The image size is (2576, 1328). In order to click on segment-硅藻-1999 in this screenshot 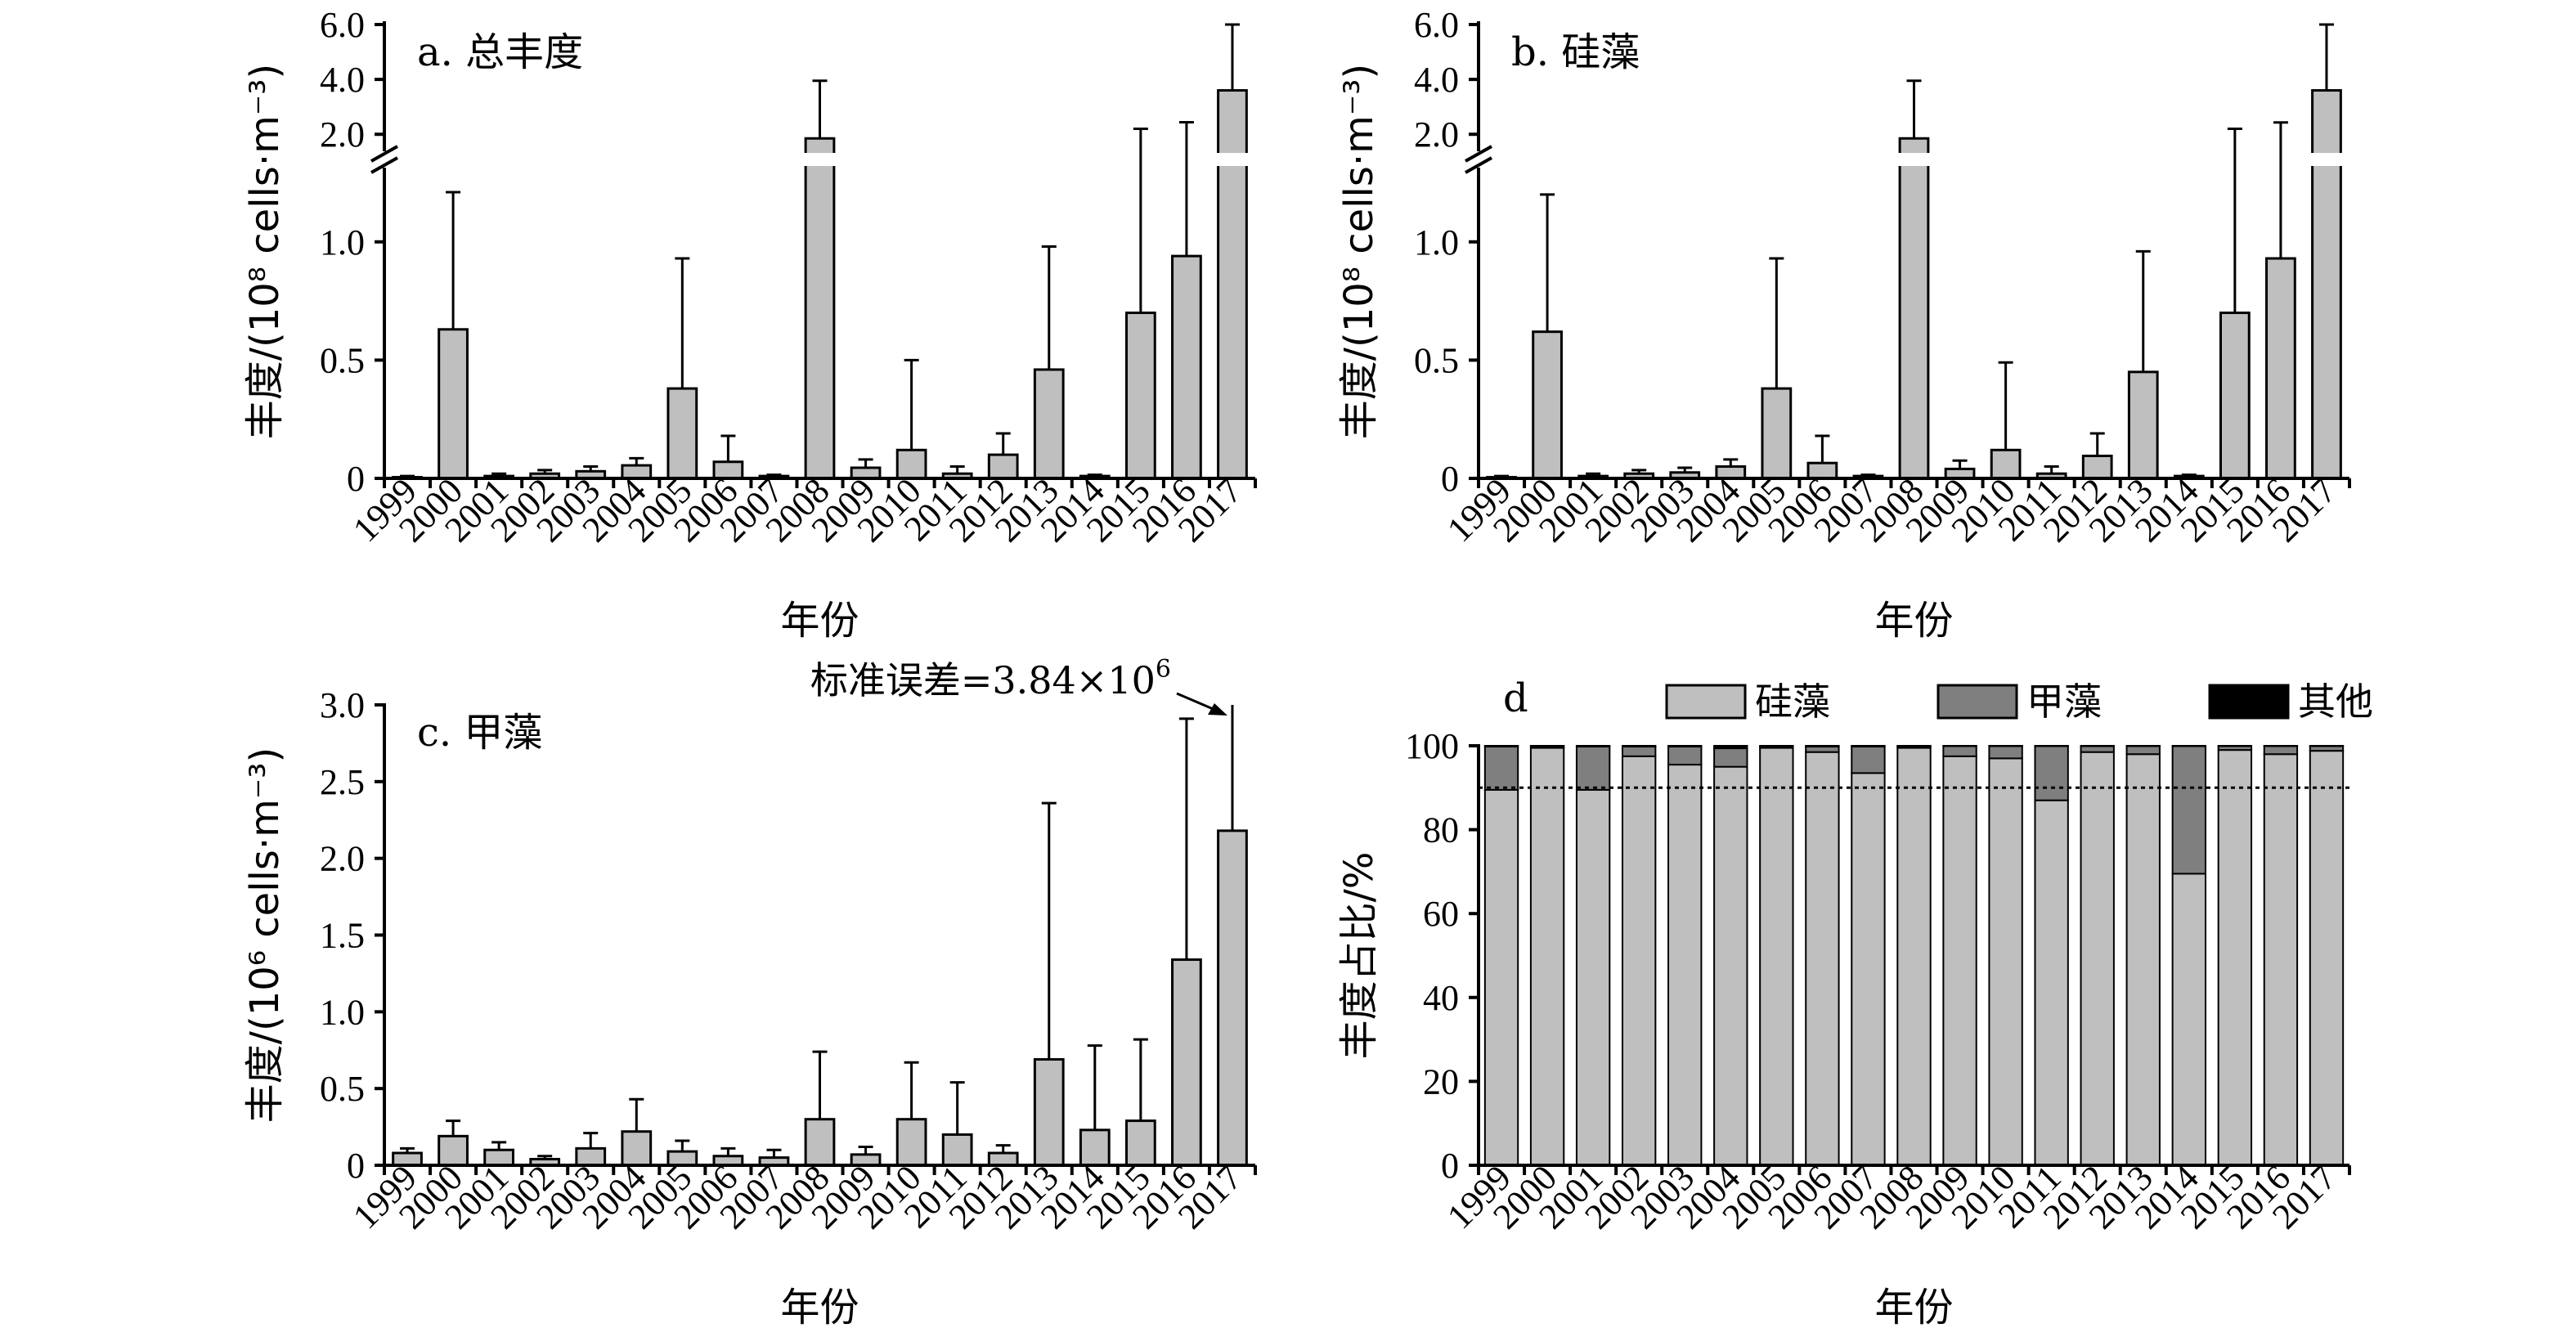, I will do `click(1501, 977)`.